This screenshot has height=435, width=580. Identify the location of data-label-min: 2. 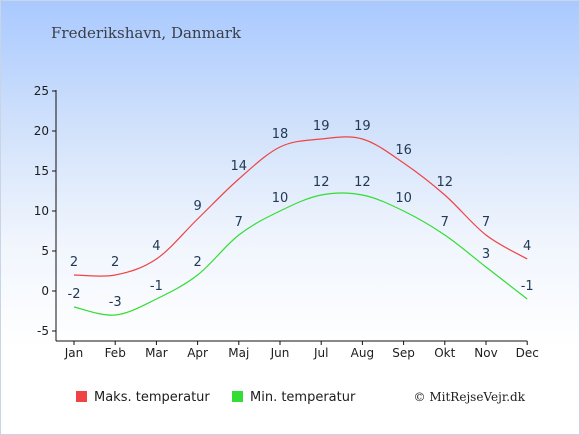
(197, 262).